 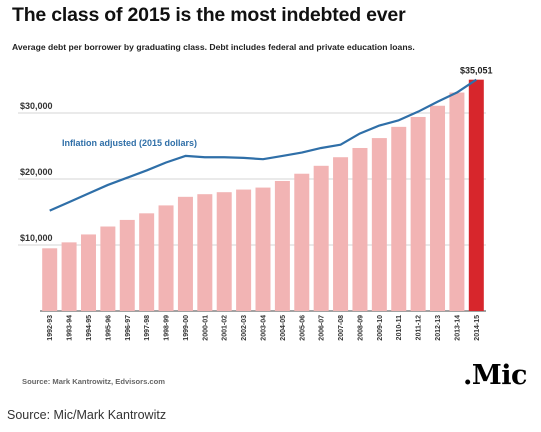 I want to click on y-tick-label: $10,000, so click(x=36, y=238).